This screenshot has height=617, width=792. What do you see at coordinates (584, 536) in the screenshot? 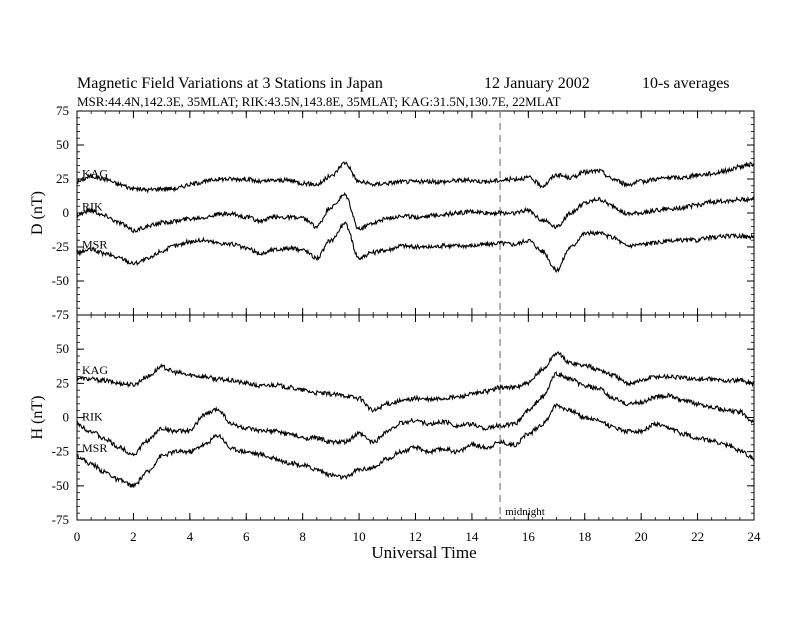
I see `x-tick-label: 18` at bounding box center [584, 536].